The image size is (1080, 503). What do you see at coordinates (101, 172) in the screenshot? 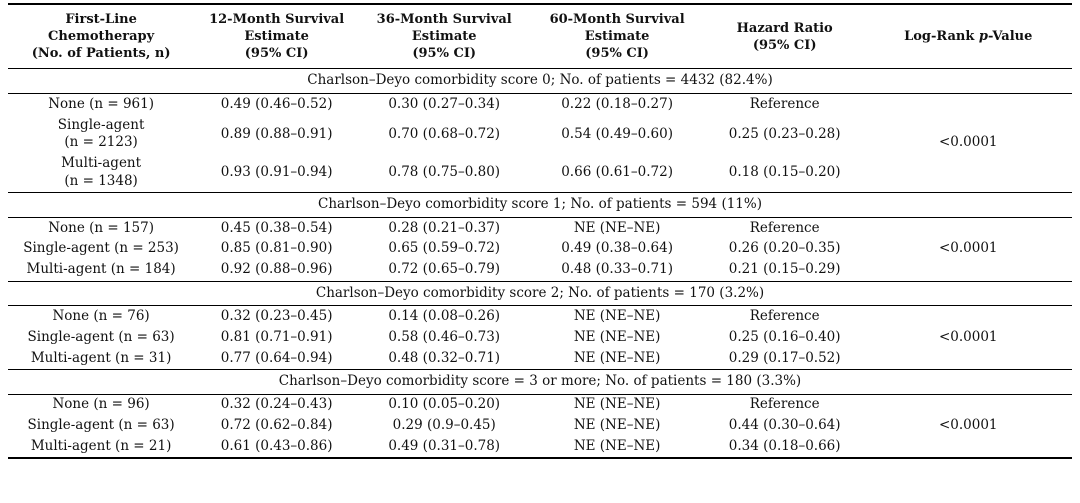
I see `cell-therapy: Multi-agent (n = 1348)` at bounding box center [101, 172].